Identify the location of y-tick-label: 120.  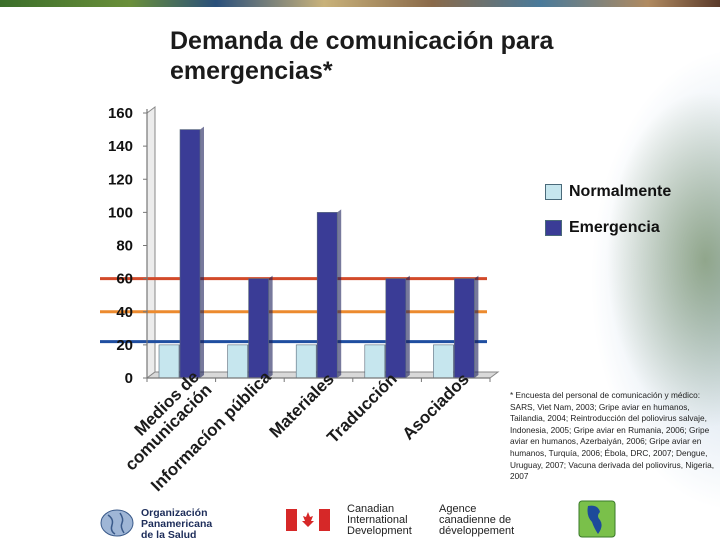
(120, 179).